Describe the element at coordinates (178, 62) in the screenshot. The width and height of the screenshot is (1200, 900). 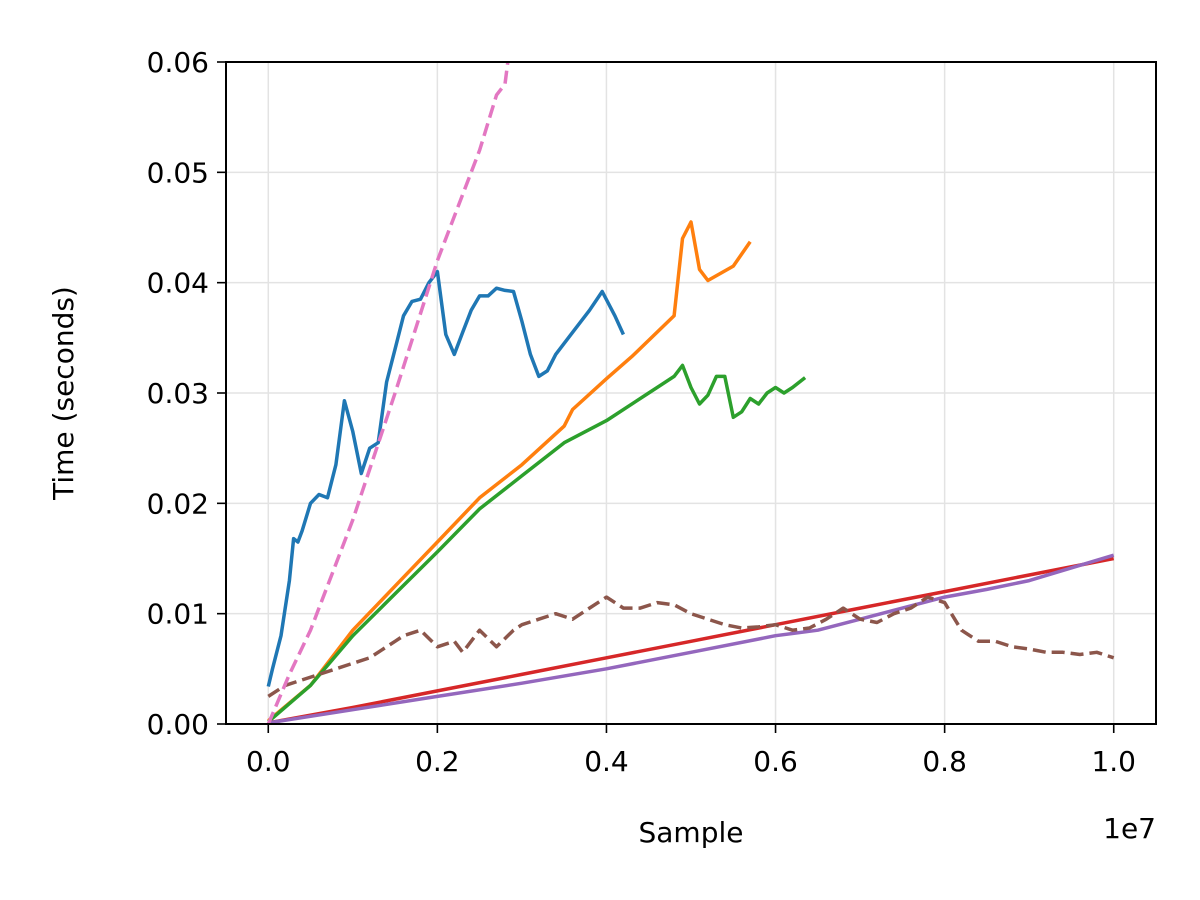
I see `y-tick-label: 0.06` at that location.